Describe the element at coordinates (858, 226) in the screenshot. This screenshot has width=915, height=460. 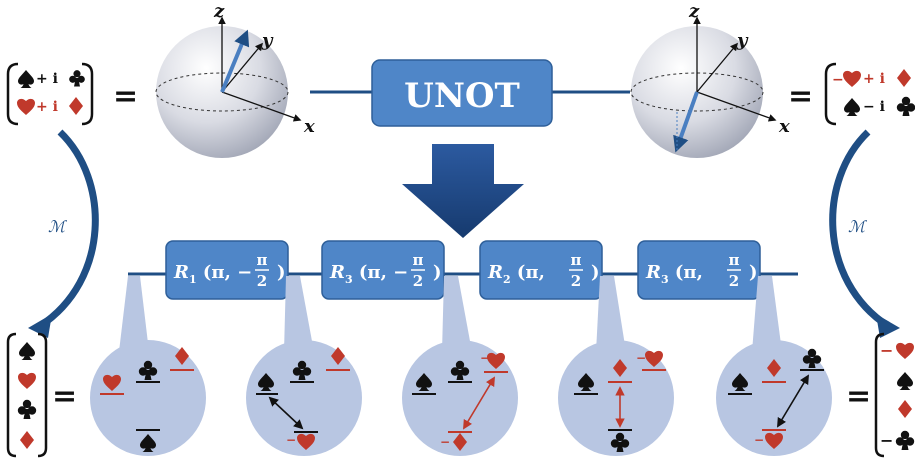
I see `map-label-right: ℳ` at that location.